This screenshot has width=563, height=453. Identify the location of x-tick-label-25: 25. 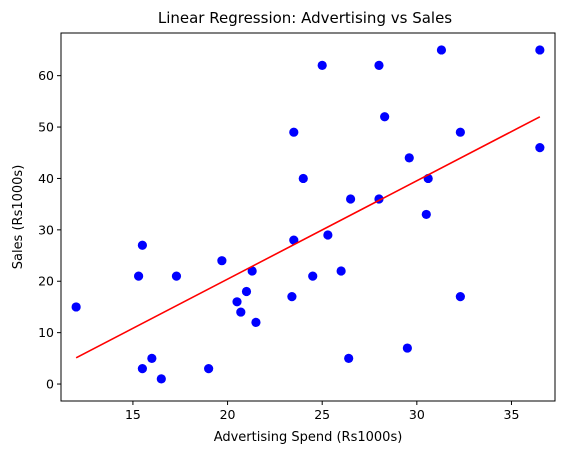
(322, 414).